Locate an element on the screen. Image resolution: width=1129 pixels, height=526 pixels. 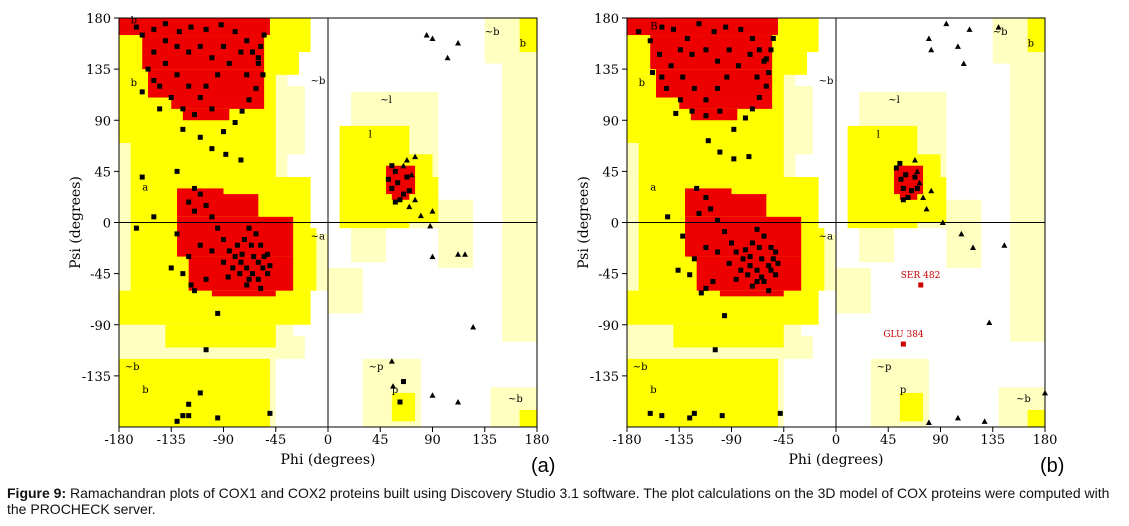
x-tick-label: -45 is located at coordinates (275, 440).